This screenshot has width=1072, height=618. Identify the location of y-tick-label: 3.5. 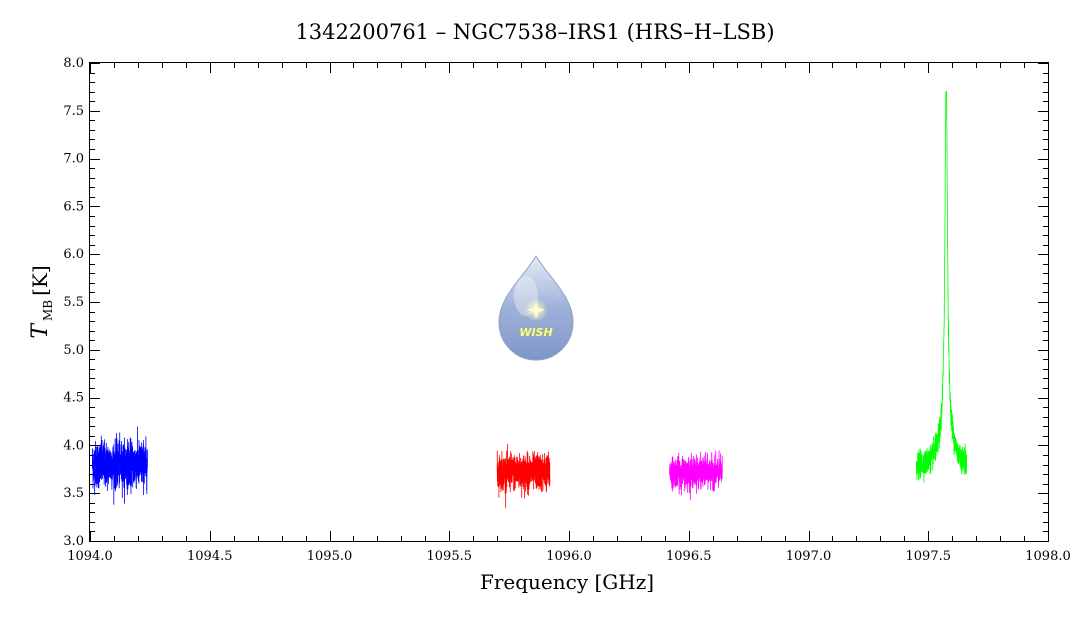
(73, 493).